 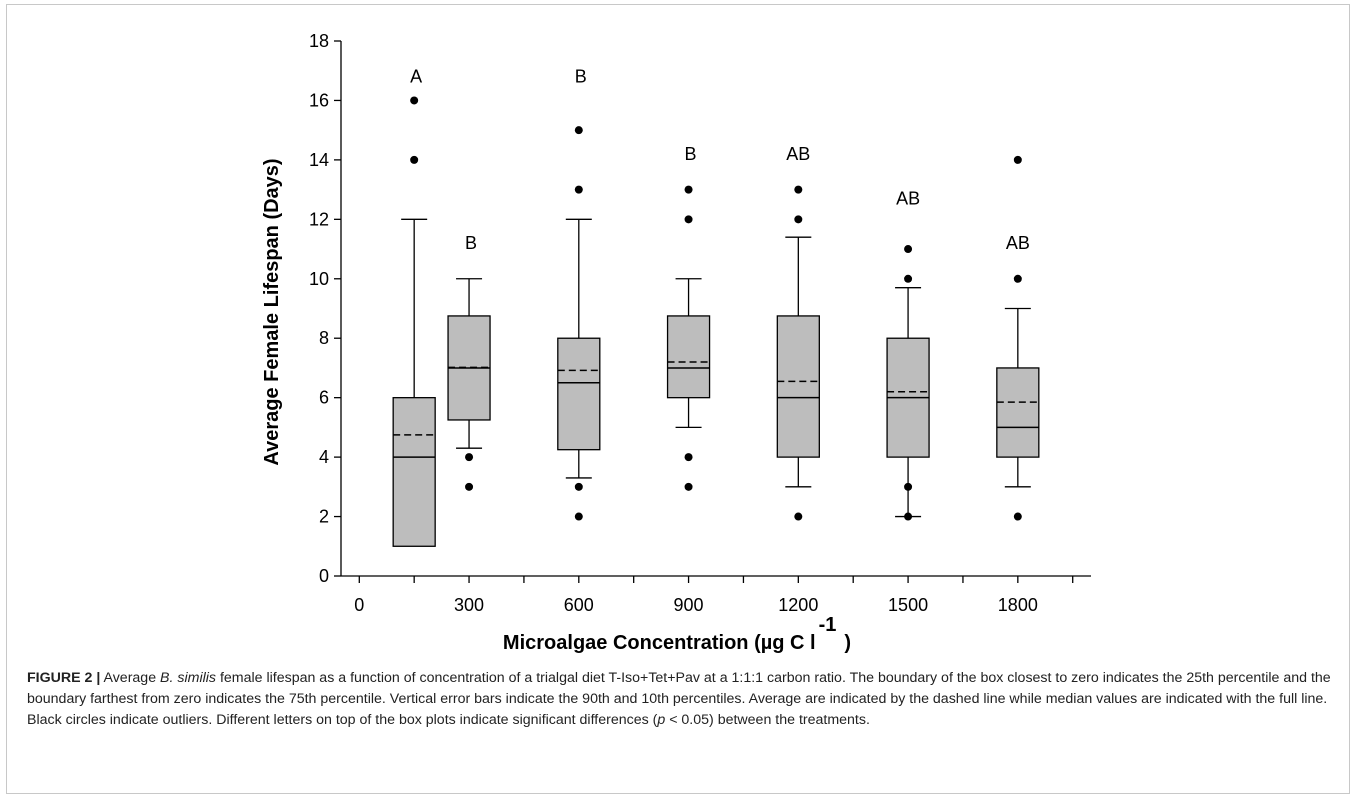 What do you see at coordinates (661, 720) in the screenshot?
I see `caption-segment: p` at bounding box center [661, 720].